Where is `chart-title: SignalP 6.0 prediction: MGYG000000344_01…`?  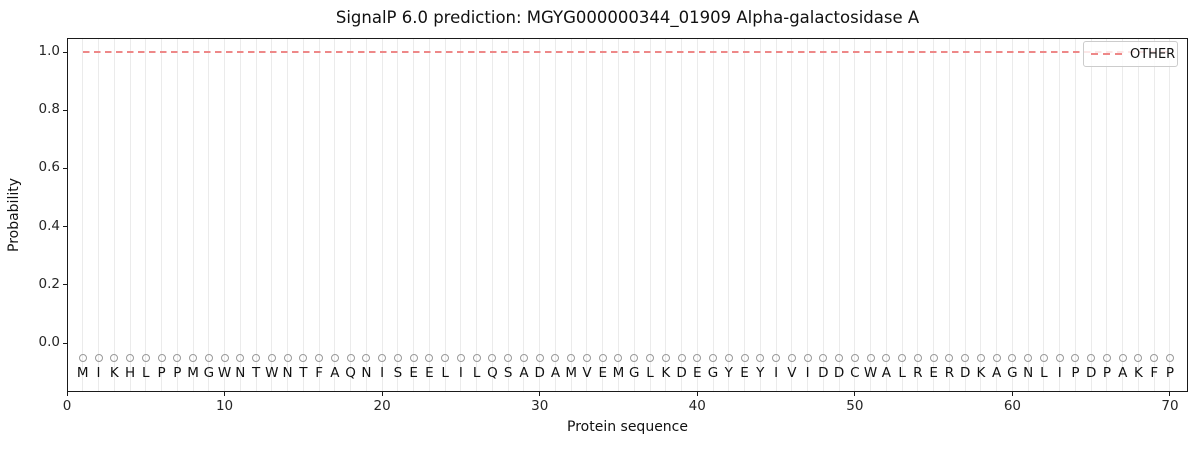
chart-title: SignalP 6.0 prediction: MGYG000000344_01… is located at coordinates (627, 17).